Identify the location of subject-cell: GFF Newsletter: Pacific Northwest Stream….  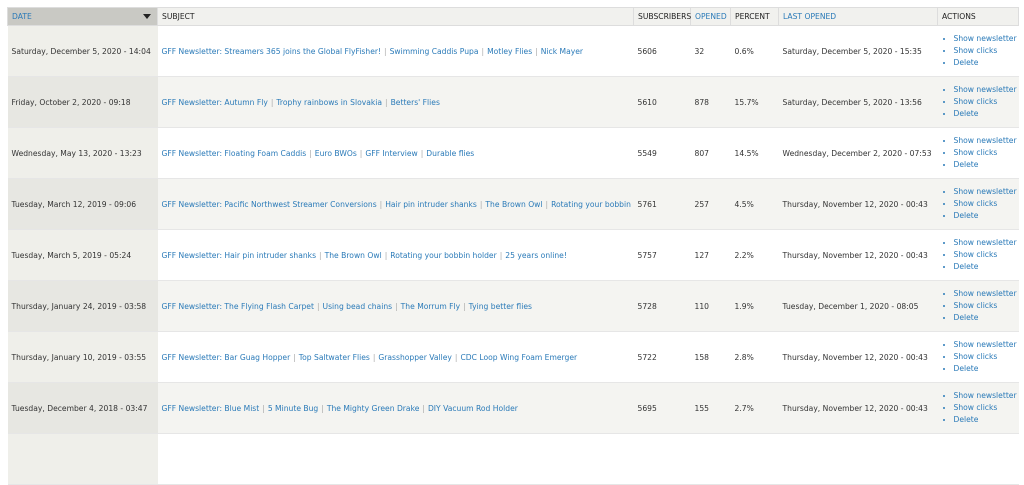
(395, 204).